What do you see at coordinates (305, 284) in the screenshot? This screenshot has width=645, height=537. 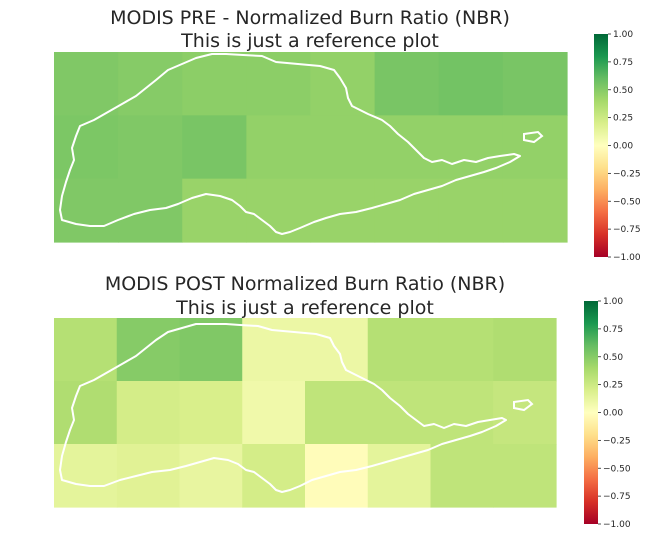 I see `chart-post-title: MODIS POST Normalized Burn Ratio (NBR)` at bounding box center [305, 284].